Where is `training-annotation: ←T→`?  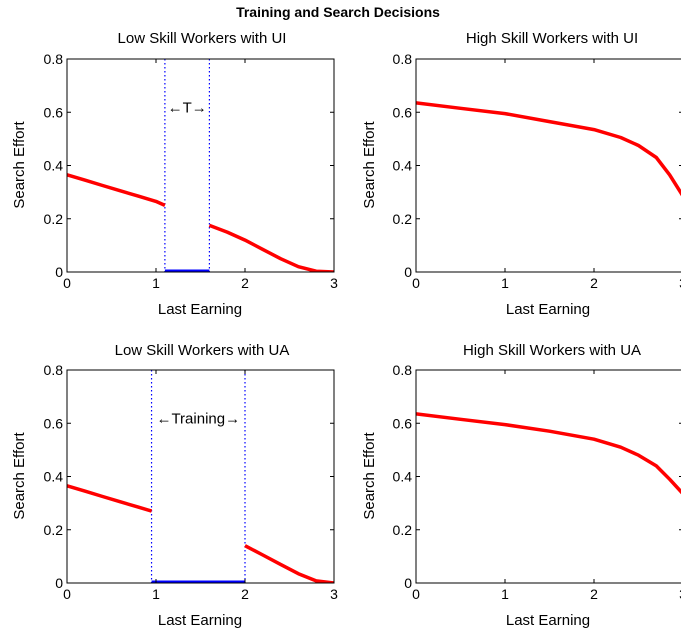
training-annotation: ←T→ is located at coordinates (187, 107).